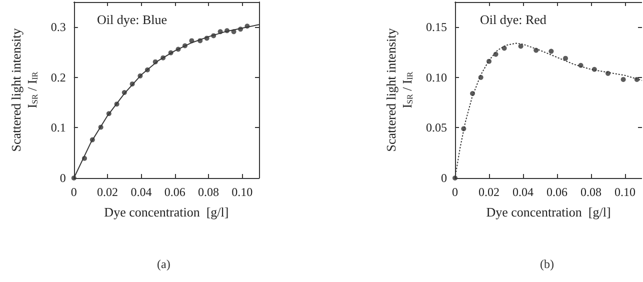  What do you see at coordinates (132, 19) in the screenshot?
I see `text: Oil dye: Blue` at bounding box center [132, 19].